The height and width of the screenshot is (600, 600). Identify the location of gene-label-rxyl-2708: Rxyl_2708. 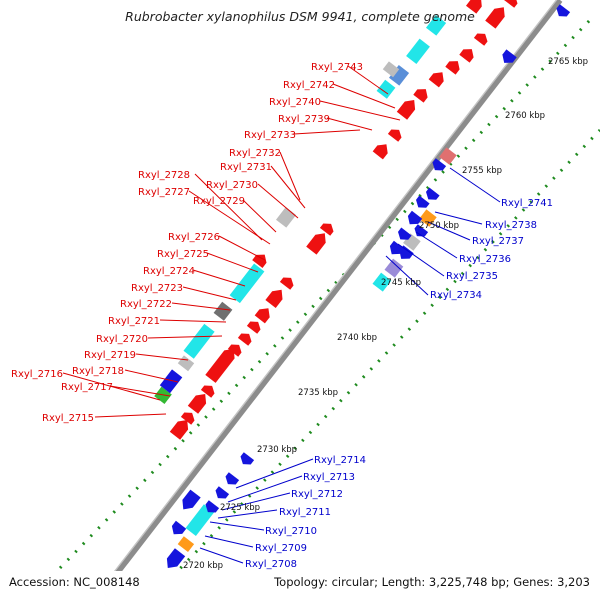
(271, 564).